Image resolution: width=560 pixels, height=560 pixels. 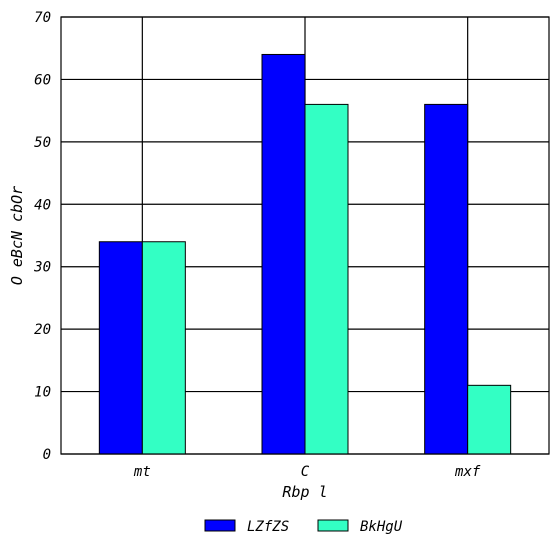 What do you see at coordinates (42, 268) in the screenshot?
I see `y-tick-label: 30` at bounding box center [42, 268].